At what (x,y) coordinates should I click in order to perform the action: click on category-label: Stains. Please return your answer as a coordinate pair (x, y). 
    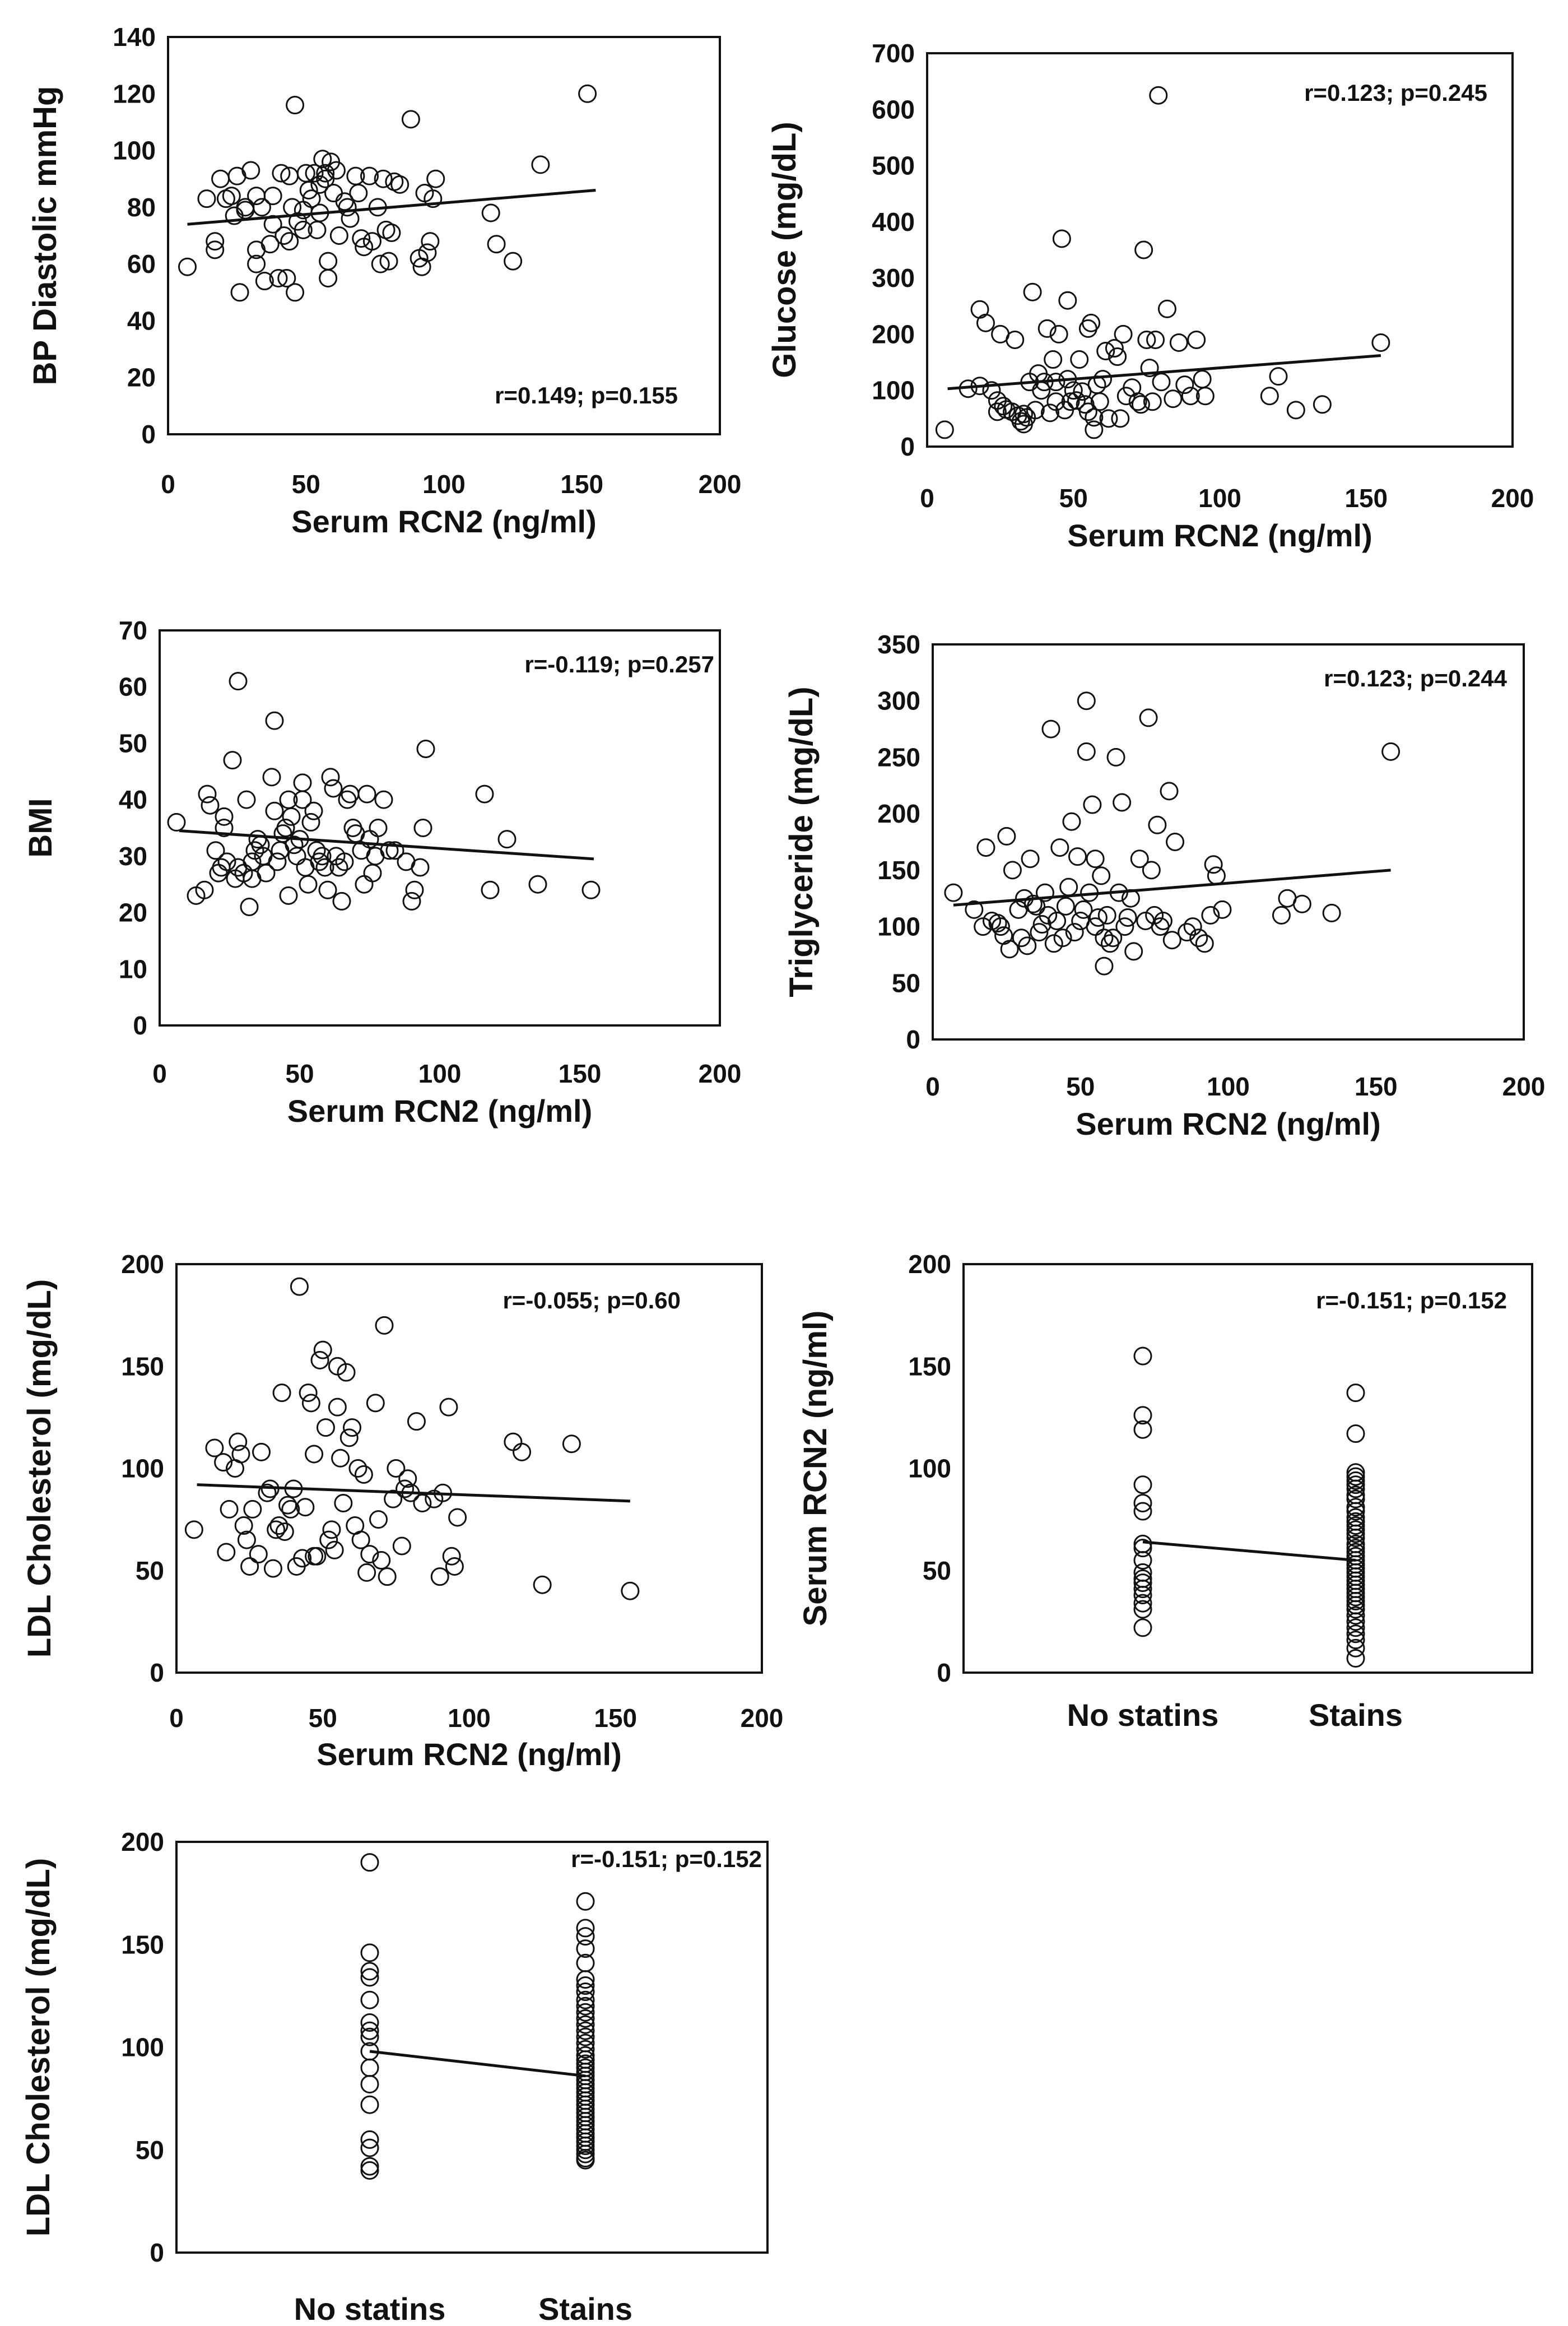
    Looking at the image, I should click on (585, 2309).